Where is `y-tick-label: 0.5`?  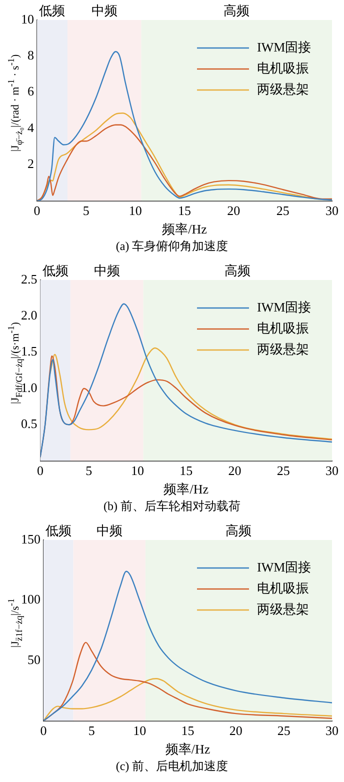 y-tick-label: 0.5 is located at coordinates (29, 424).